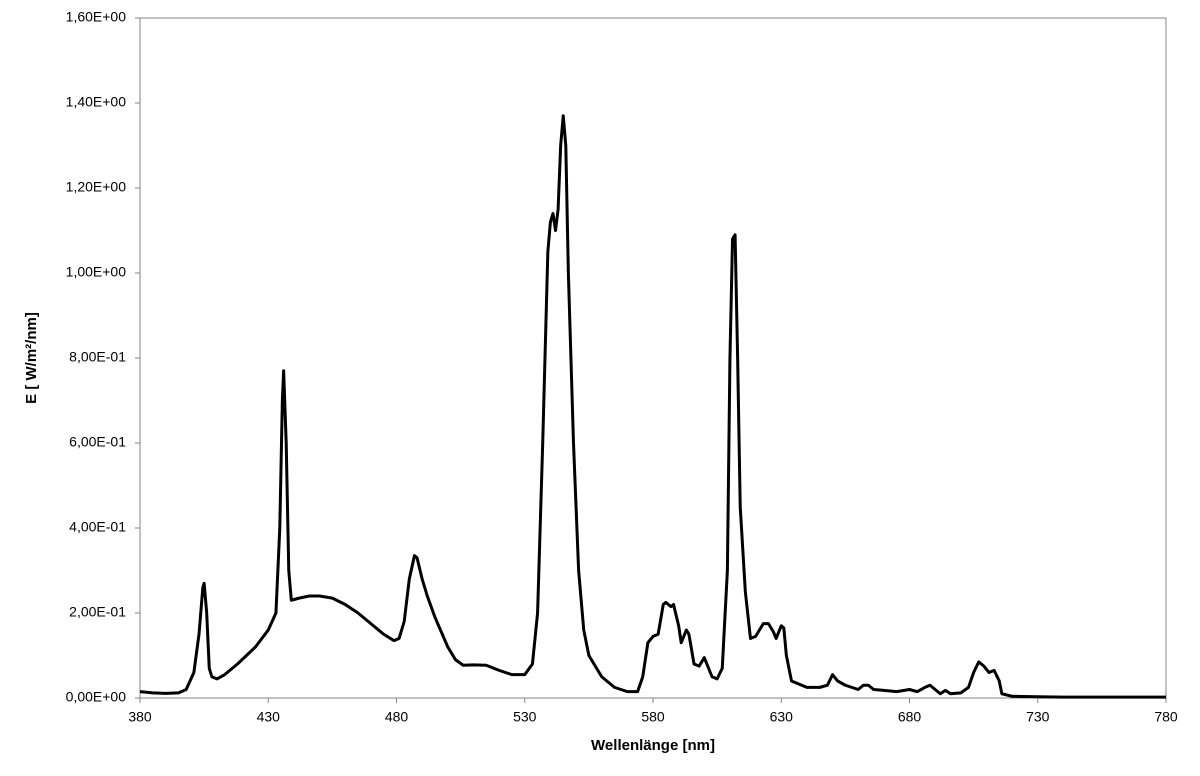 This screenshot has width=1200, height=776. What do you see at coordinates (31, 358) in the screenshot?
I see `y-axis-title: E [ W/m²/nm]` at bounding box center [31, 358].